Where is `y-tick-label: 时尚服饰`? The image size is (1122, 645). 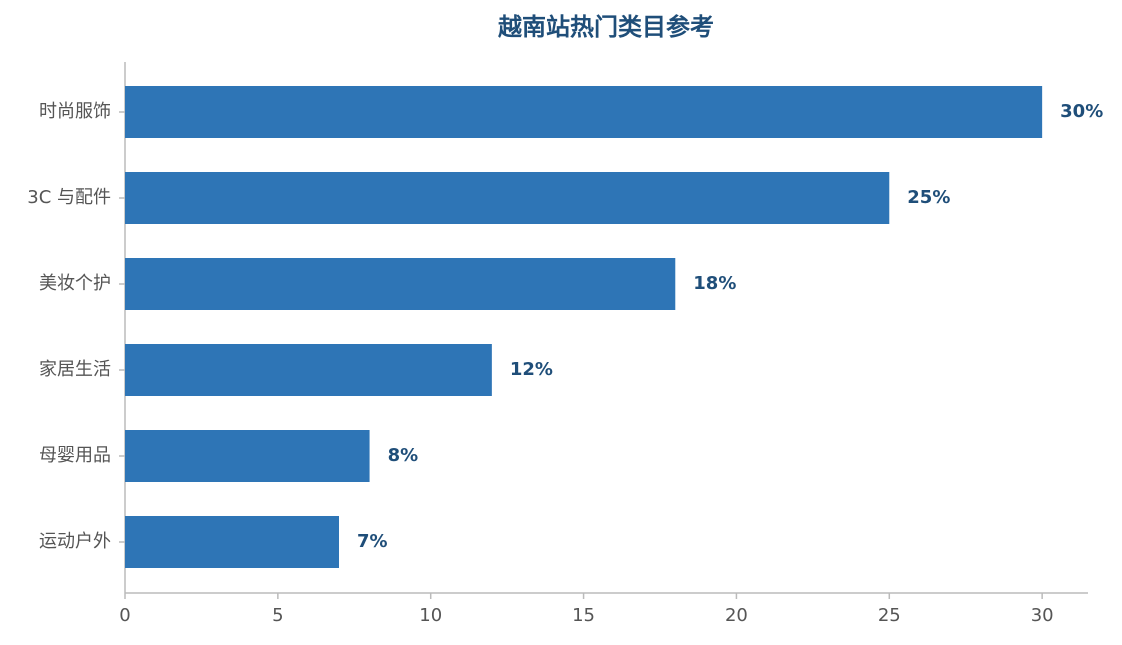 y-tick-label: 时尚服饰 is located at coordinates (75, 111).